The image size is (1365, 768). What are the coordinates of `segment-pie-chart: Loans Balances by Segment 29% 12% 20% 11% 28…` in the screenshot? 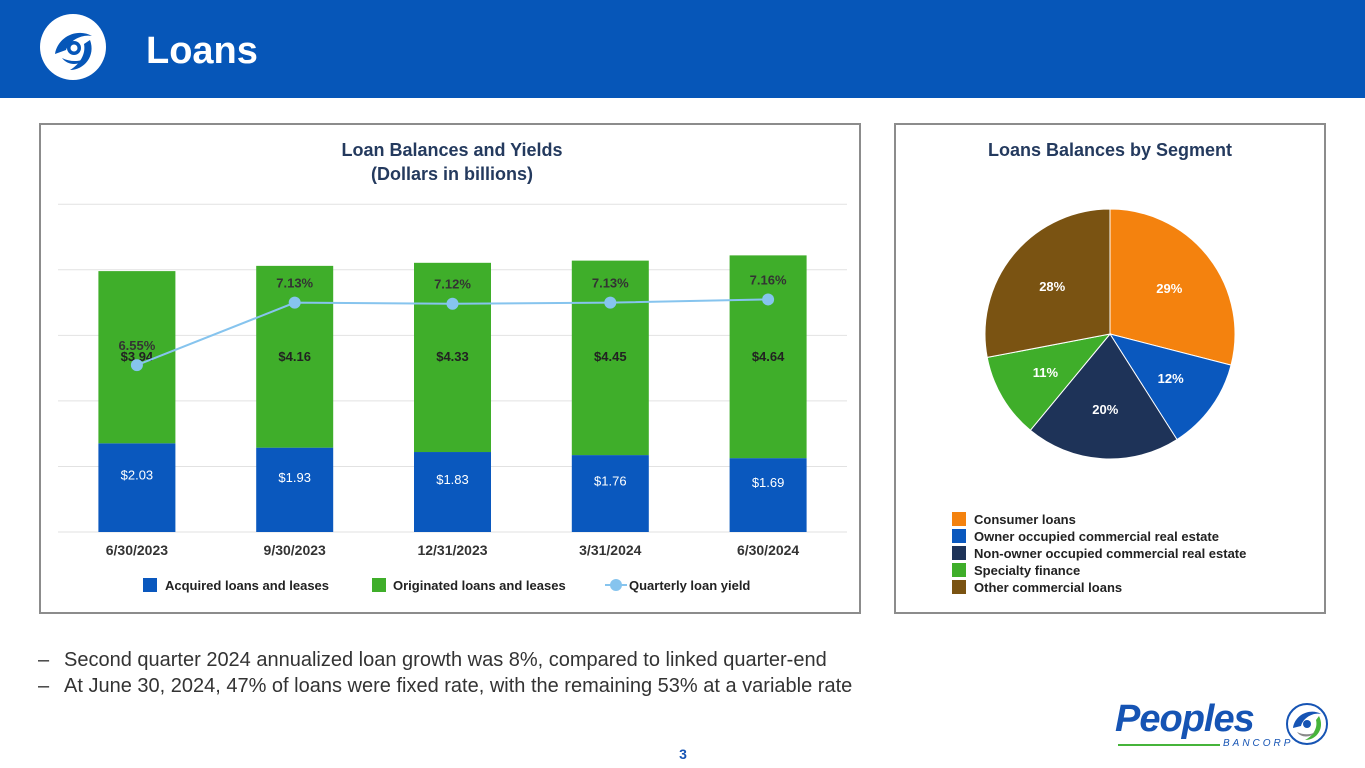 It's located at (1099, 367).